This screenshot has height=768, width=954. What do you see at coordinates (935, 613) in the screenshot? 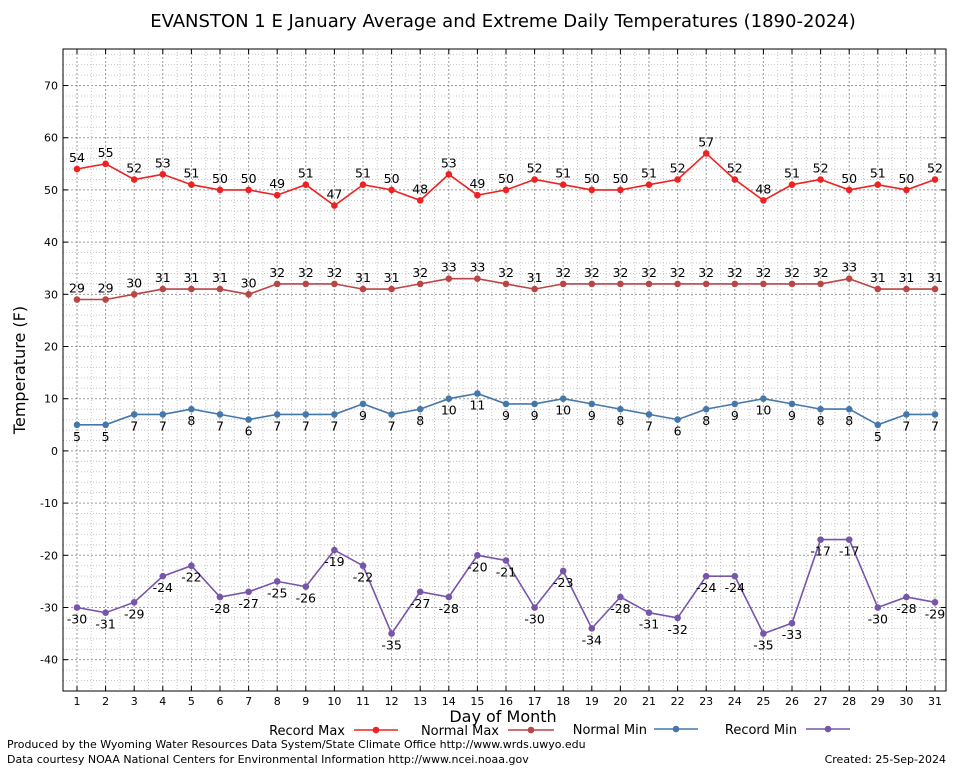
I see `record-min-data-label: -29` at bounding box center [935, 613].